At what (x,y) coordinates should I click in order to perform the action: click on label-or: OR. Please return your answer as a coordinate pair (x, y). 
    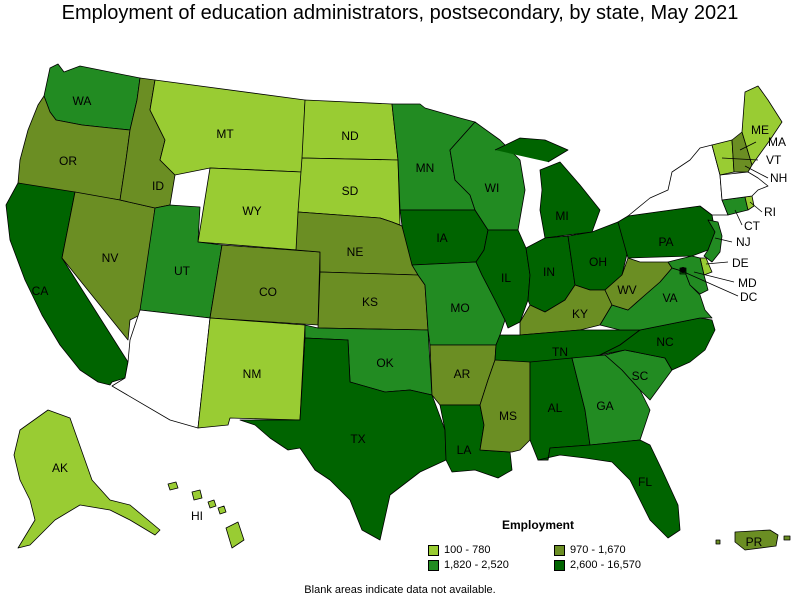
    Looking at the image, I should click on (68, 161).